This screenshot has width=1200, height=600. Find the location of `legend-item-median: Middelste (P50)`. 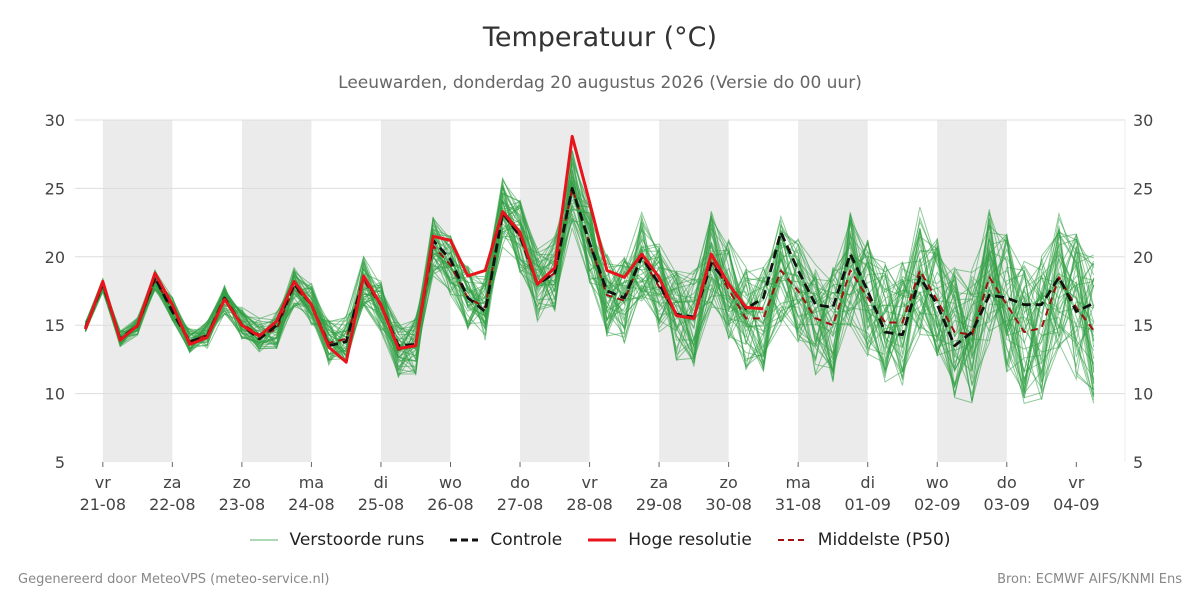

legend-item-median: Middelste (P50) is located at coordinates (864, 540).